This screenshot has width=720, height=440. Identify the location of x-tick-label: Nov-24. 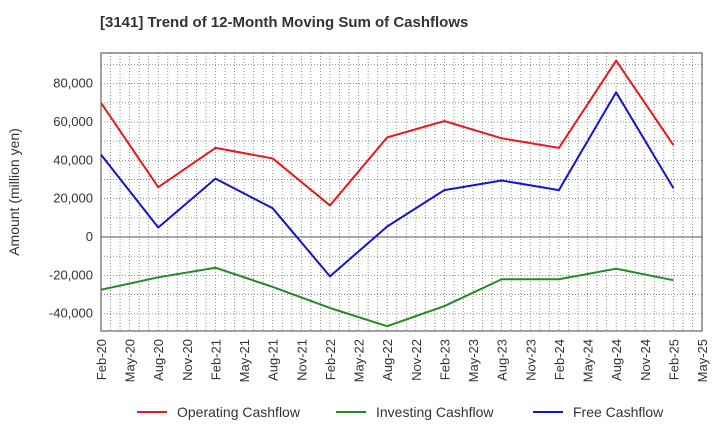
(645, 360).